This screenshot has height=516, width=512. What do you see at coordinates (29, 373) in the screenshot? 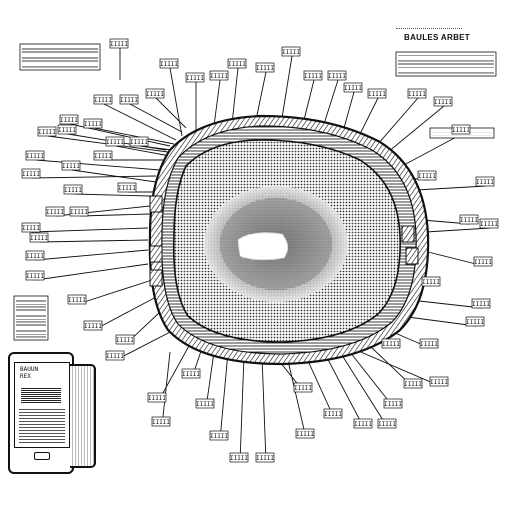
I see `tablet-screen-text: BAUUN REX` at bounding box center [29, 373].